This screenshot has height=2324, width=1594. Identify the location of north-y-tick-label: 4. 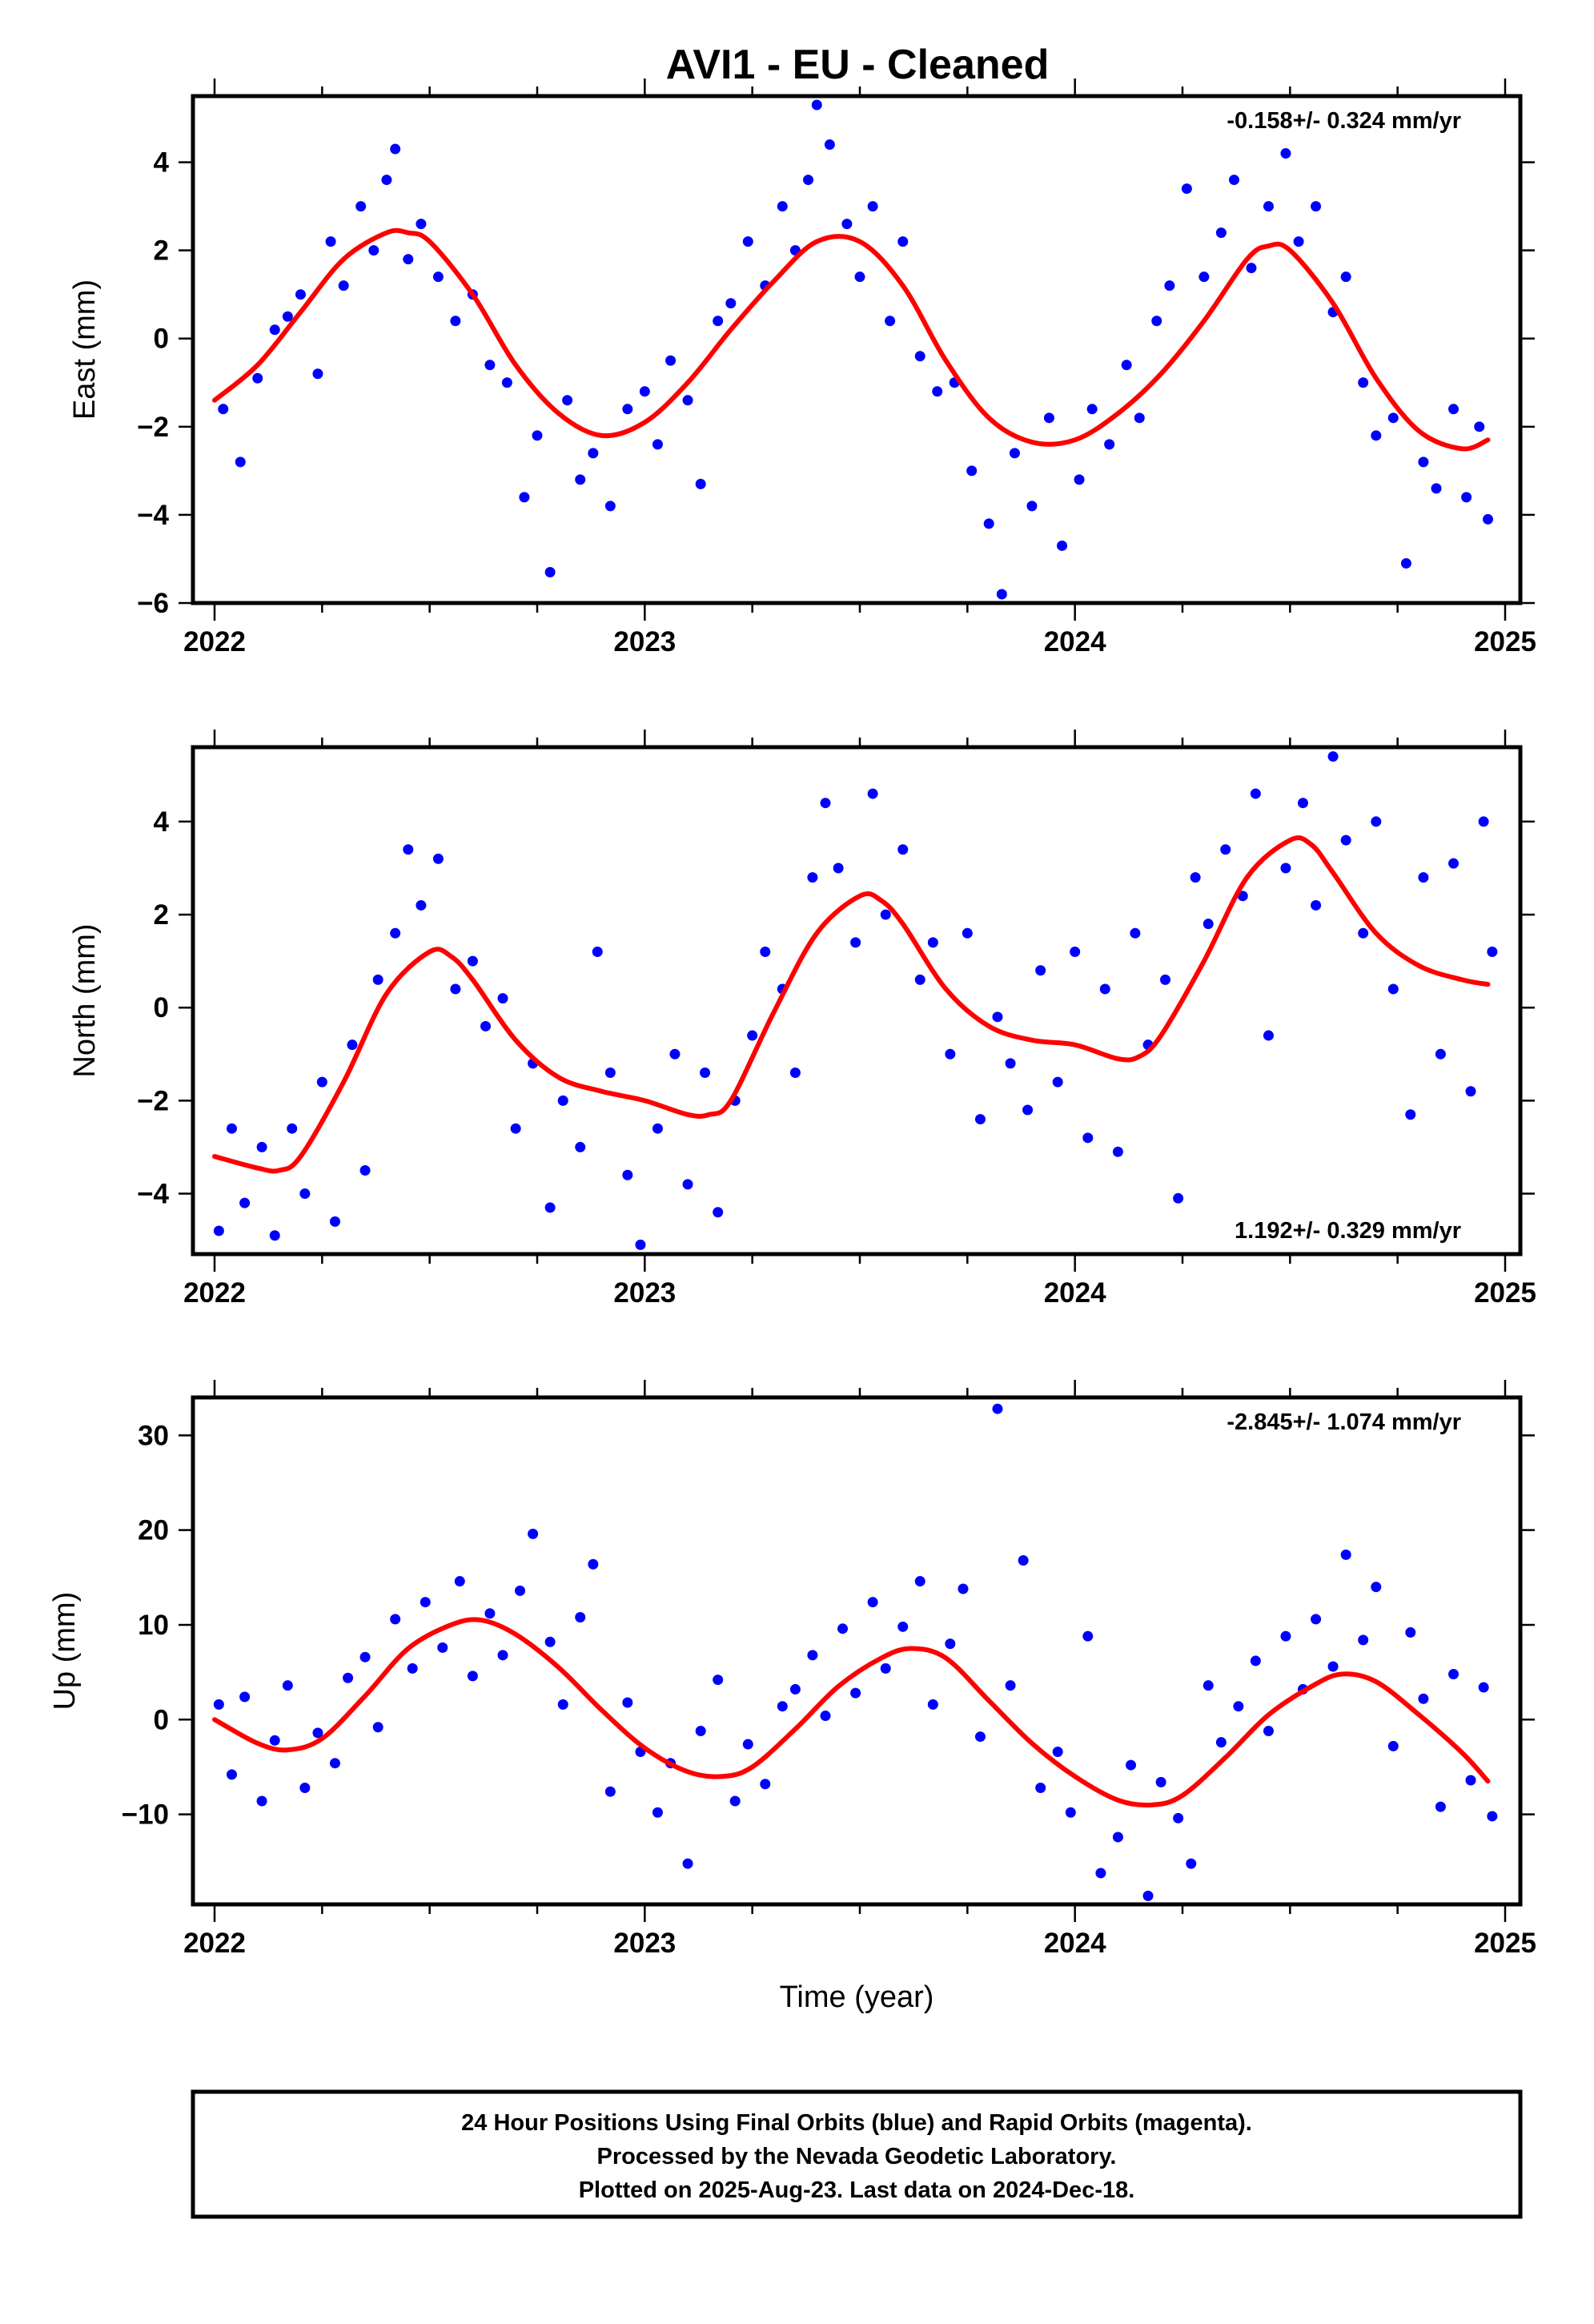
(162, 822).